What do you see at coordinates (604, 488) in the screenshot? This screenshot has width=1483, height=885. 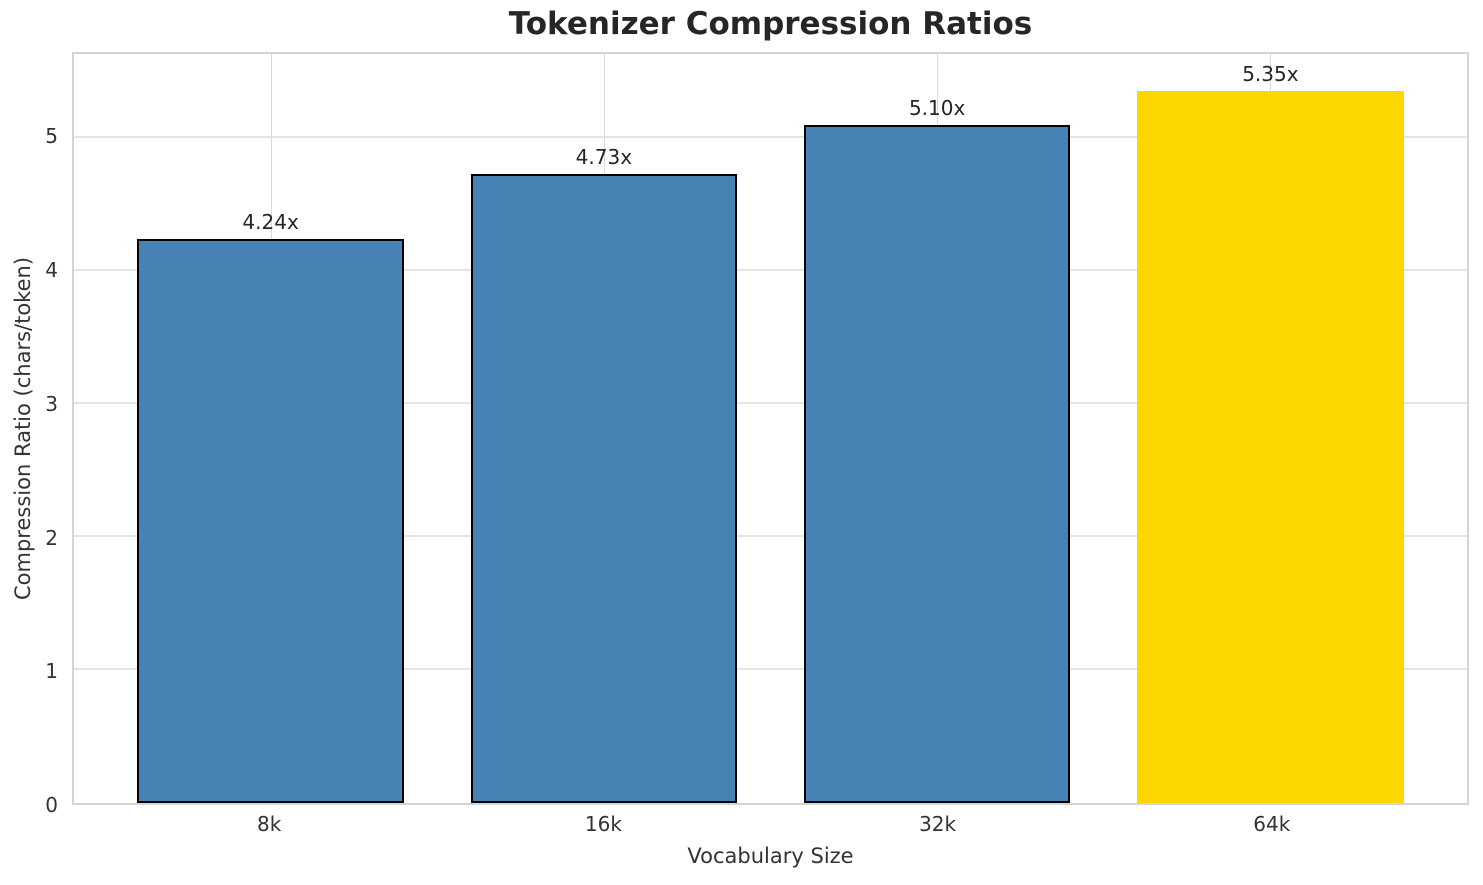 I see `bar-16k` at bounding box center [604, 488].